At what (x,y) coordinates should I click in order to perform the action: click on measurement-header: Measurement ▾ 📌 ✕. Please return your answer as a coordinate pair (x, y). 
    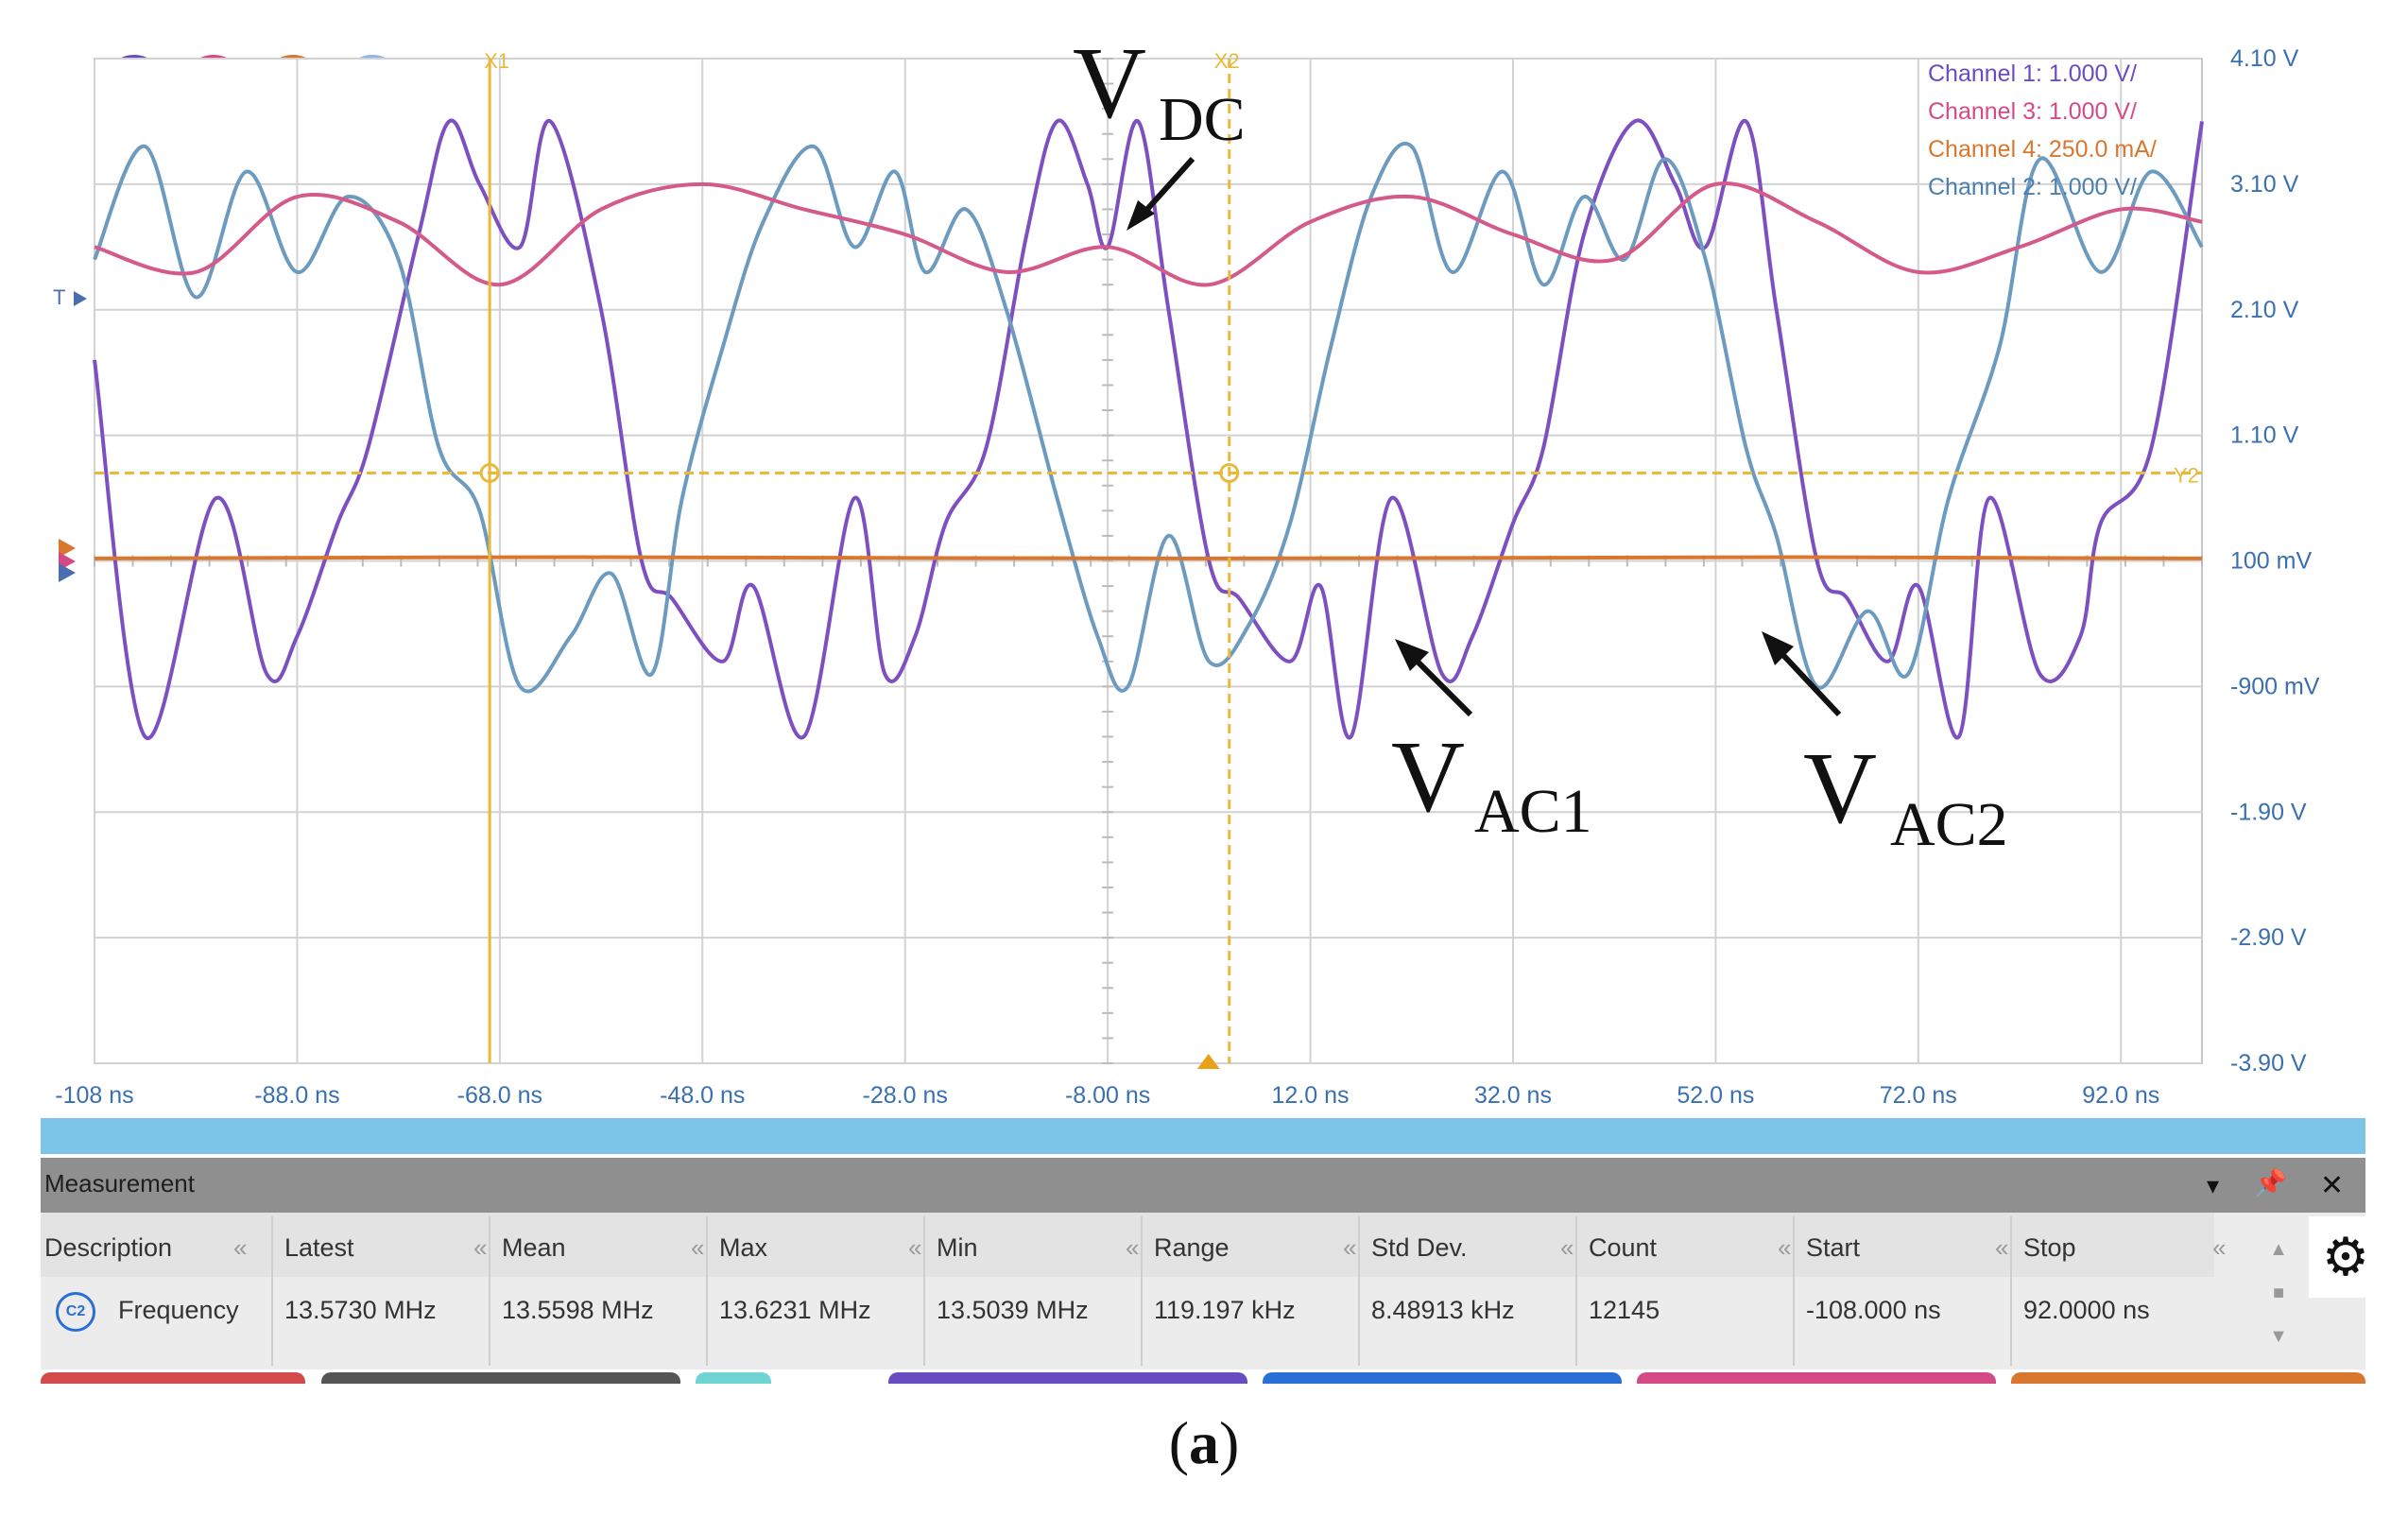
    Looking at the image, I should click on (1203, 1185).